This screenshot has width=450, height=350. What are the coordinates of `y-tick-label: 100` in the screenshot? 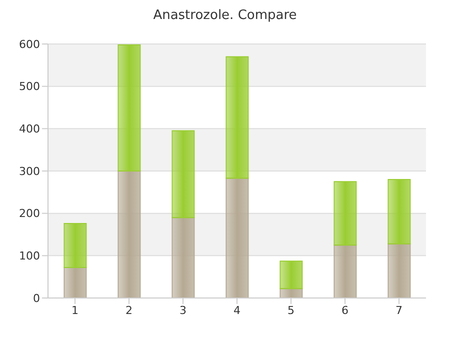 It's located at (29, 256).